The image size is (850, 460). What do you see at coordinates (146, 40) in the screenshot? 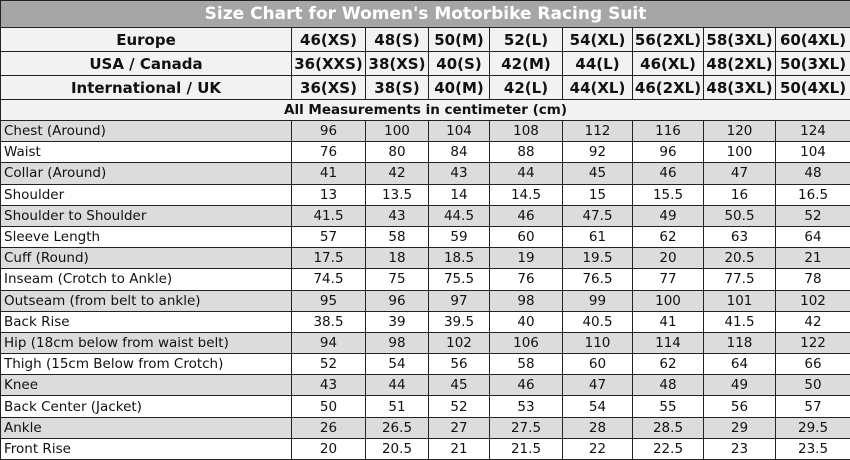
I see `size-region-label: Europe` at bounding box center [146, 40].